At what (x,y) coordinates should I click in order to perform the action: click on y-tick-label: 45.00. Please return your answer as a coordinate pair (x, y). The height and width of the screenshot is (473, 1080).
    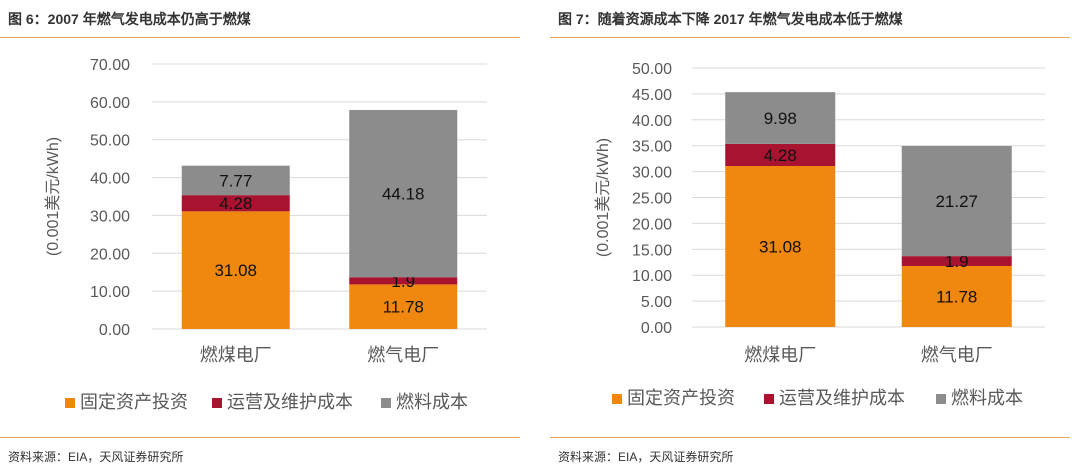
    Looking at the image, I should click on (652, 95).